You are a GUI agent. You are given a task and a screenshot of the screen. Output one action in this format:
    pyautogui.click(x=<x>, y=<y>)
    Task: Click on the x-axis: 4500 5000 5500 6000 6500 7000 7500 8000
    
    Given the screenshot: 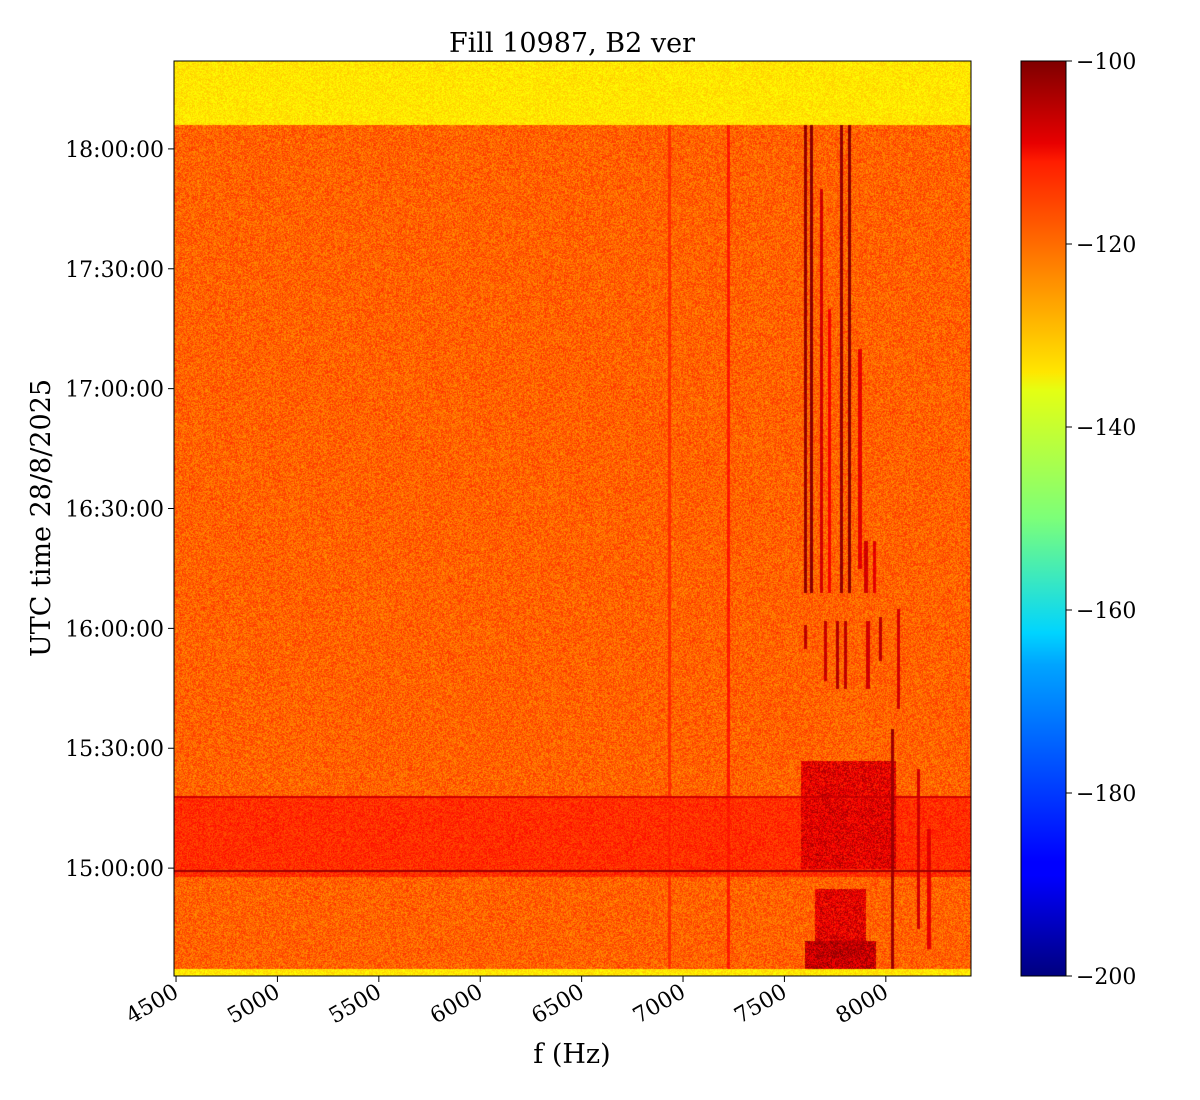 What is the action you would take?
    pyautogui.click(x=507, y=1002)
    